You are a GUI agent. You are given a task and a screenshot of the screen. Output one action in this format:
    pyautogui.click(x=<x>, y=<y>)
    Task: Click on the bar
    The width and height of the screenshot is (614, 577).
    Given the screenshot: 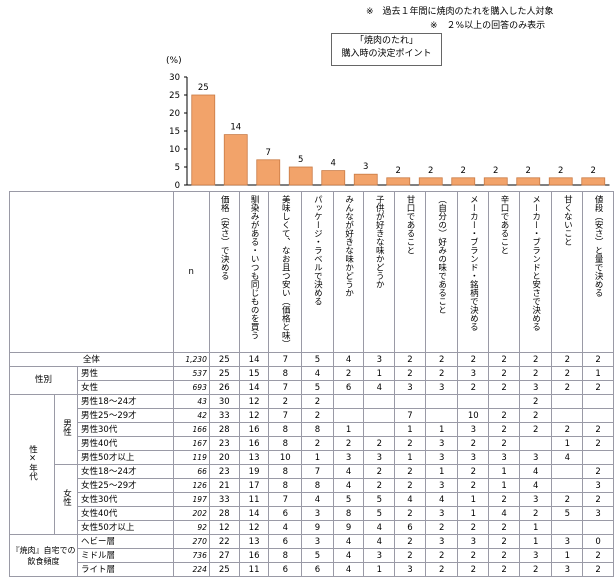 What is the action you would take?
    pyautogui.click(x=268, y=172)
    